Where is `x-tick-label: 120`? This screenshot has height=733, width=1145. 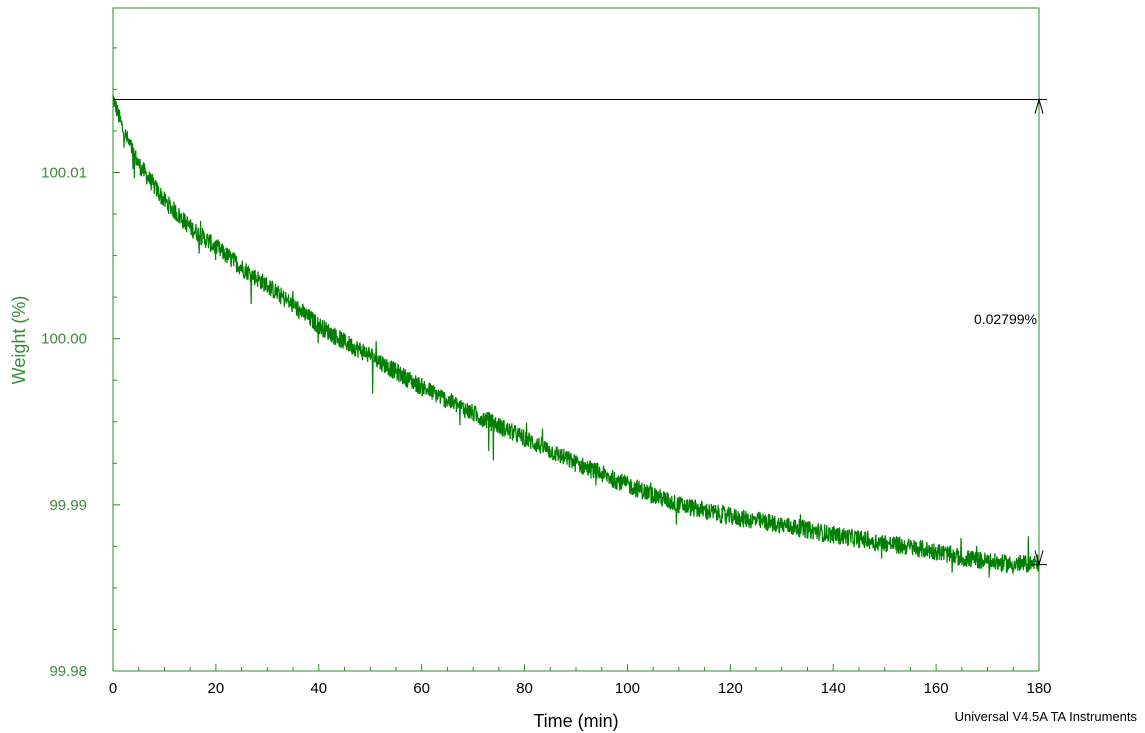
x-tick-label: 120 is located at coordinates (730, 688).